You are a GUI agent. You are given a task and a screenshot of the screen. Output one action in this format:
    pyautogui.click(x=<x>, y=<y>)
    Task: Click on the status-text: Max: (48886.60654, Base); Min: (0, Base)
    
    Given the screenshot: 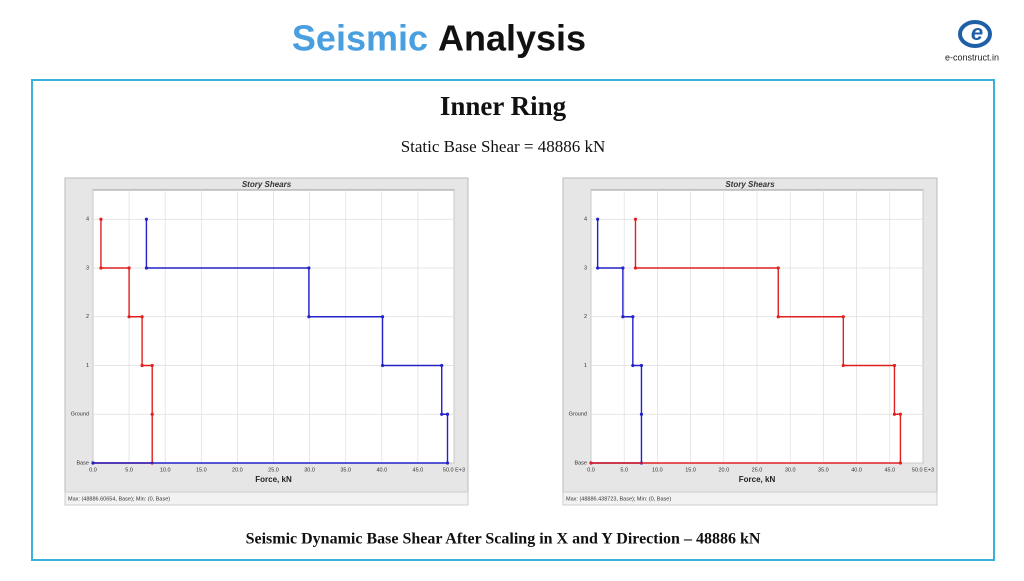 What is the action you would take?
    pyautogui.click(x=119, y=499)
    